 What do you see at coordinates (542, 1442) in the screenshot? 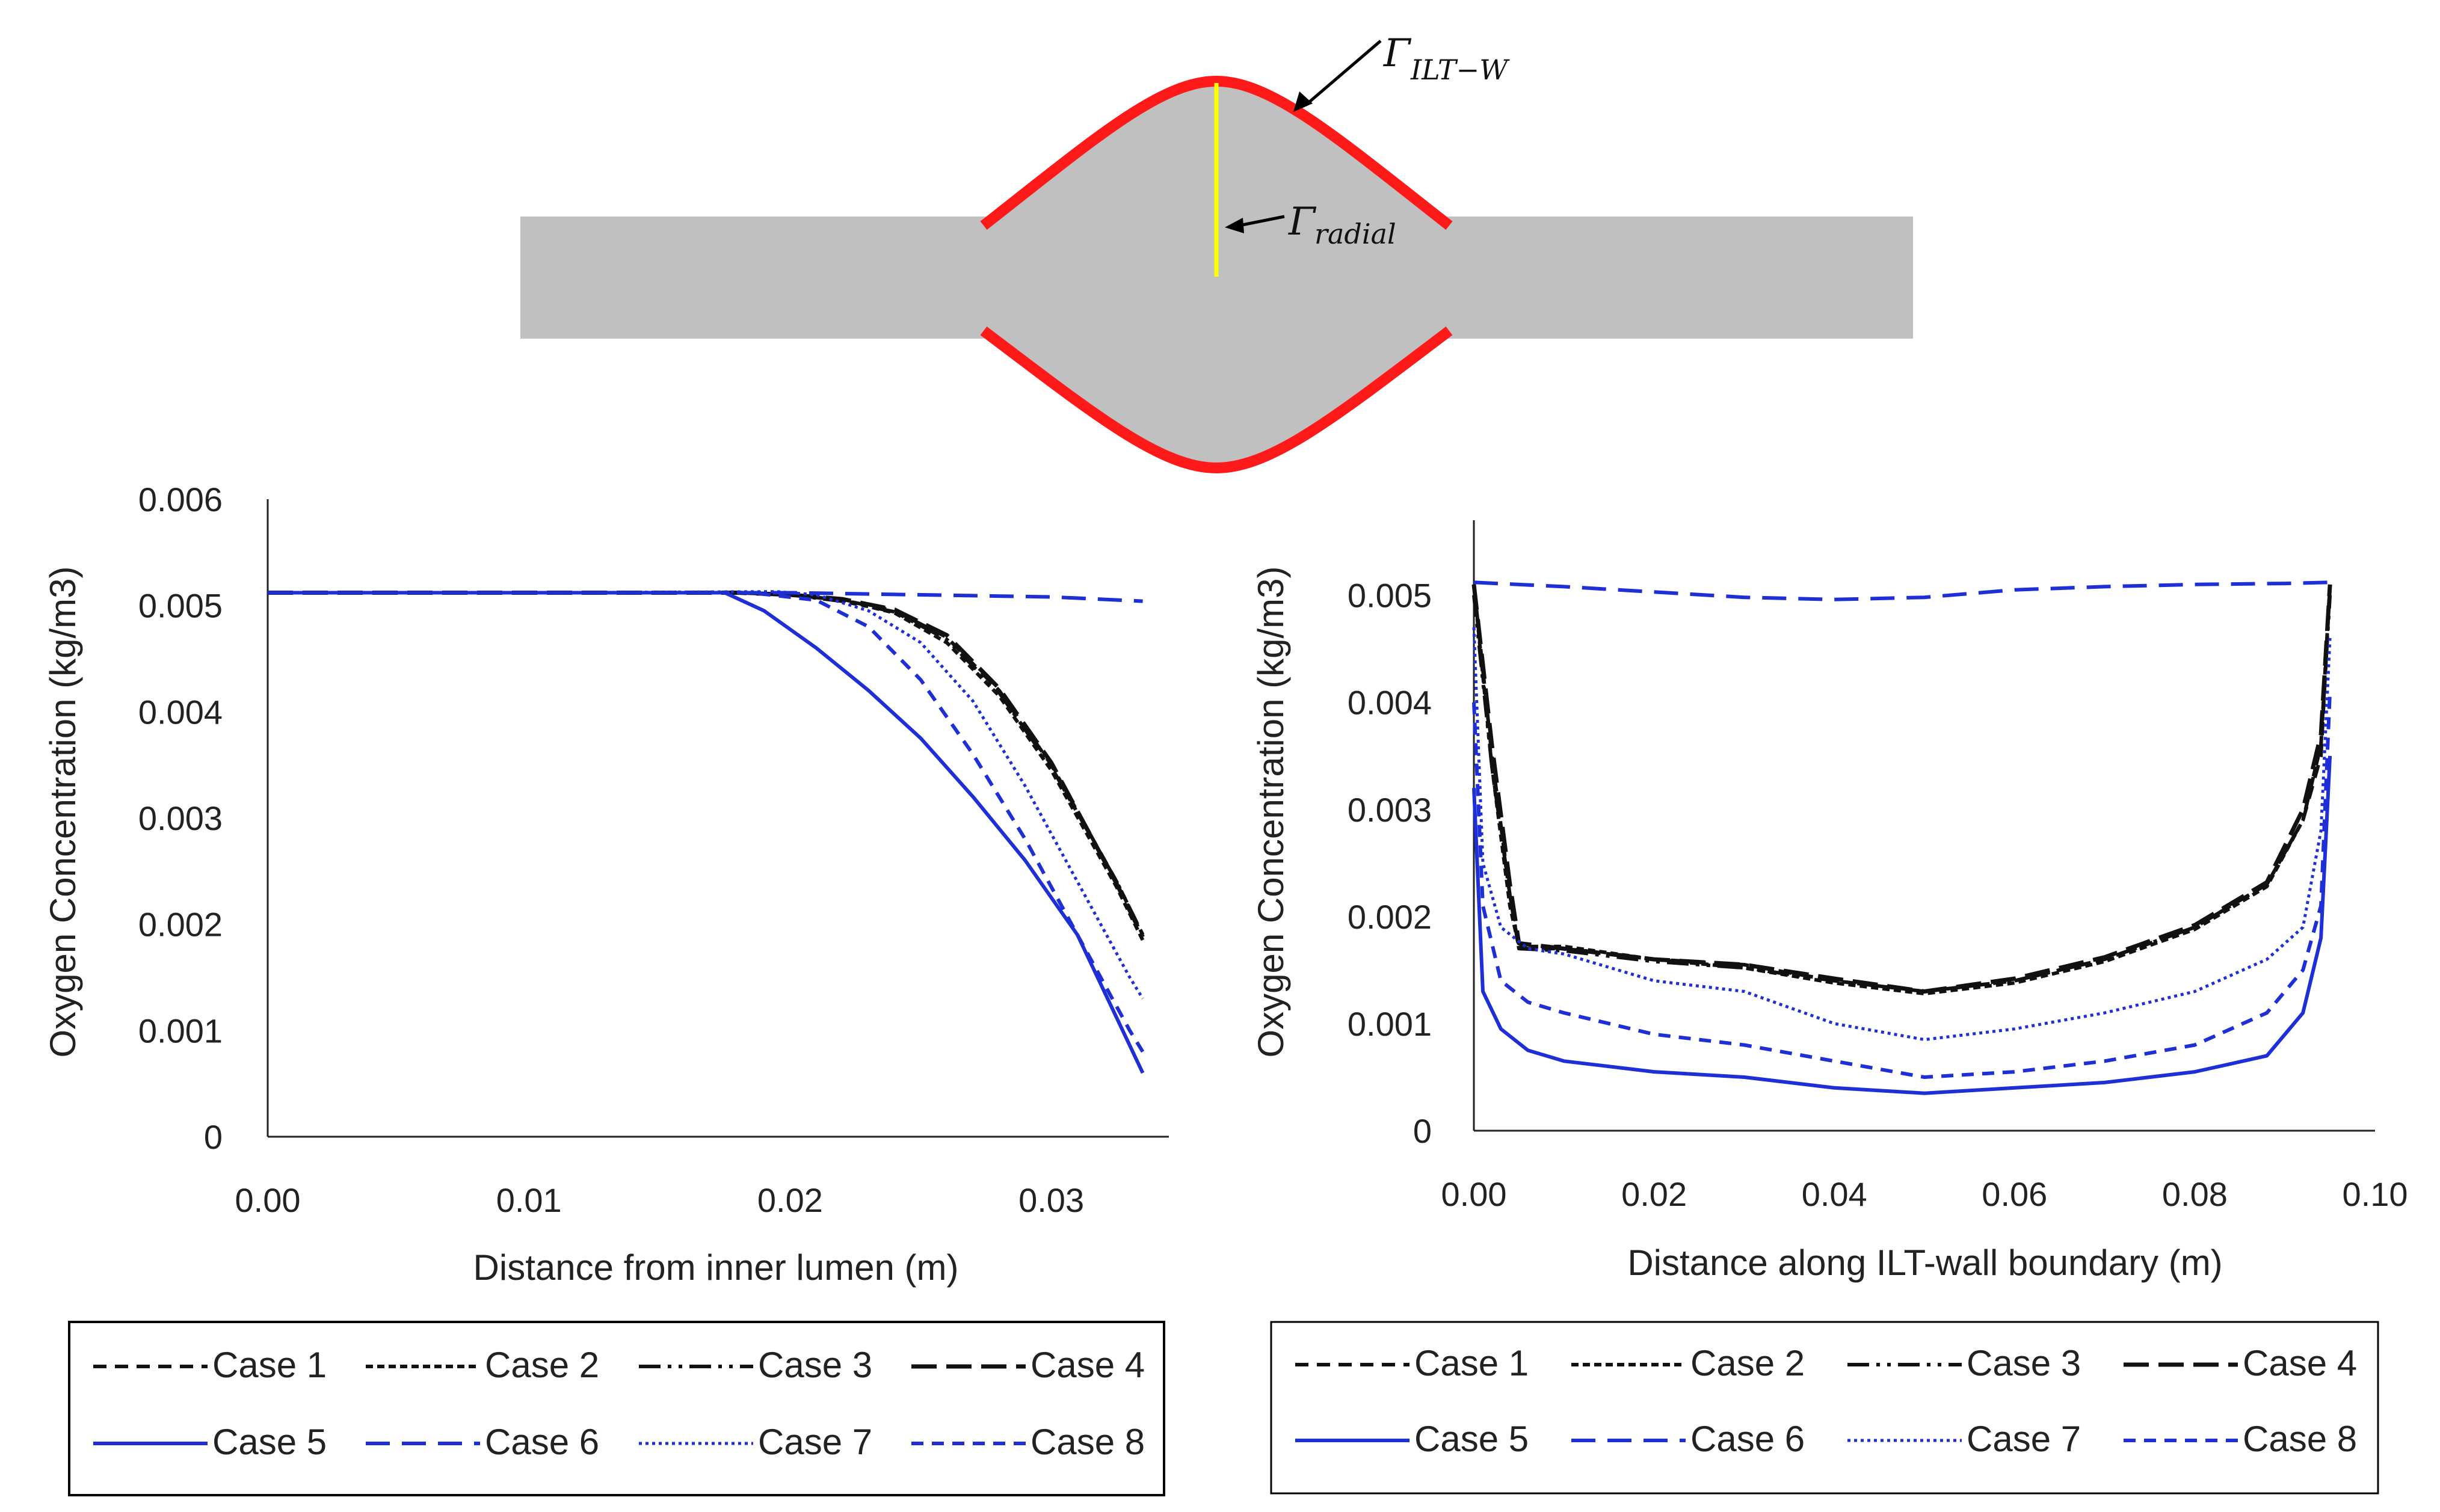
I see `left-chart-legend-label: Case 6` at bounding box center [542, 1442].